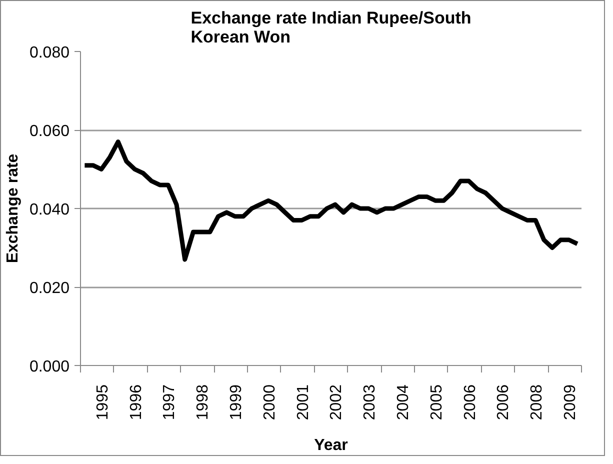  Describe the element at coordinates (49, 53) in the screenshot. I see `y-tick-label: 0.080` at that location.